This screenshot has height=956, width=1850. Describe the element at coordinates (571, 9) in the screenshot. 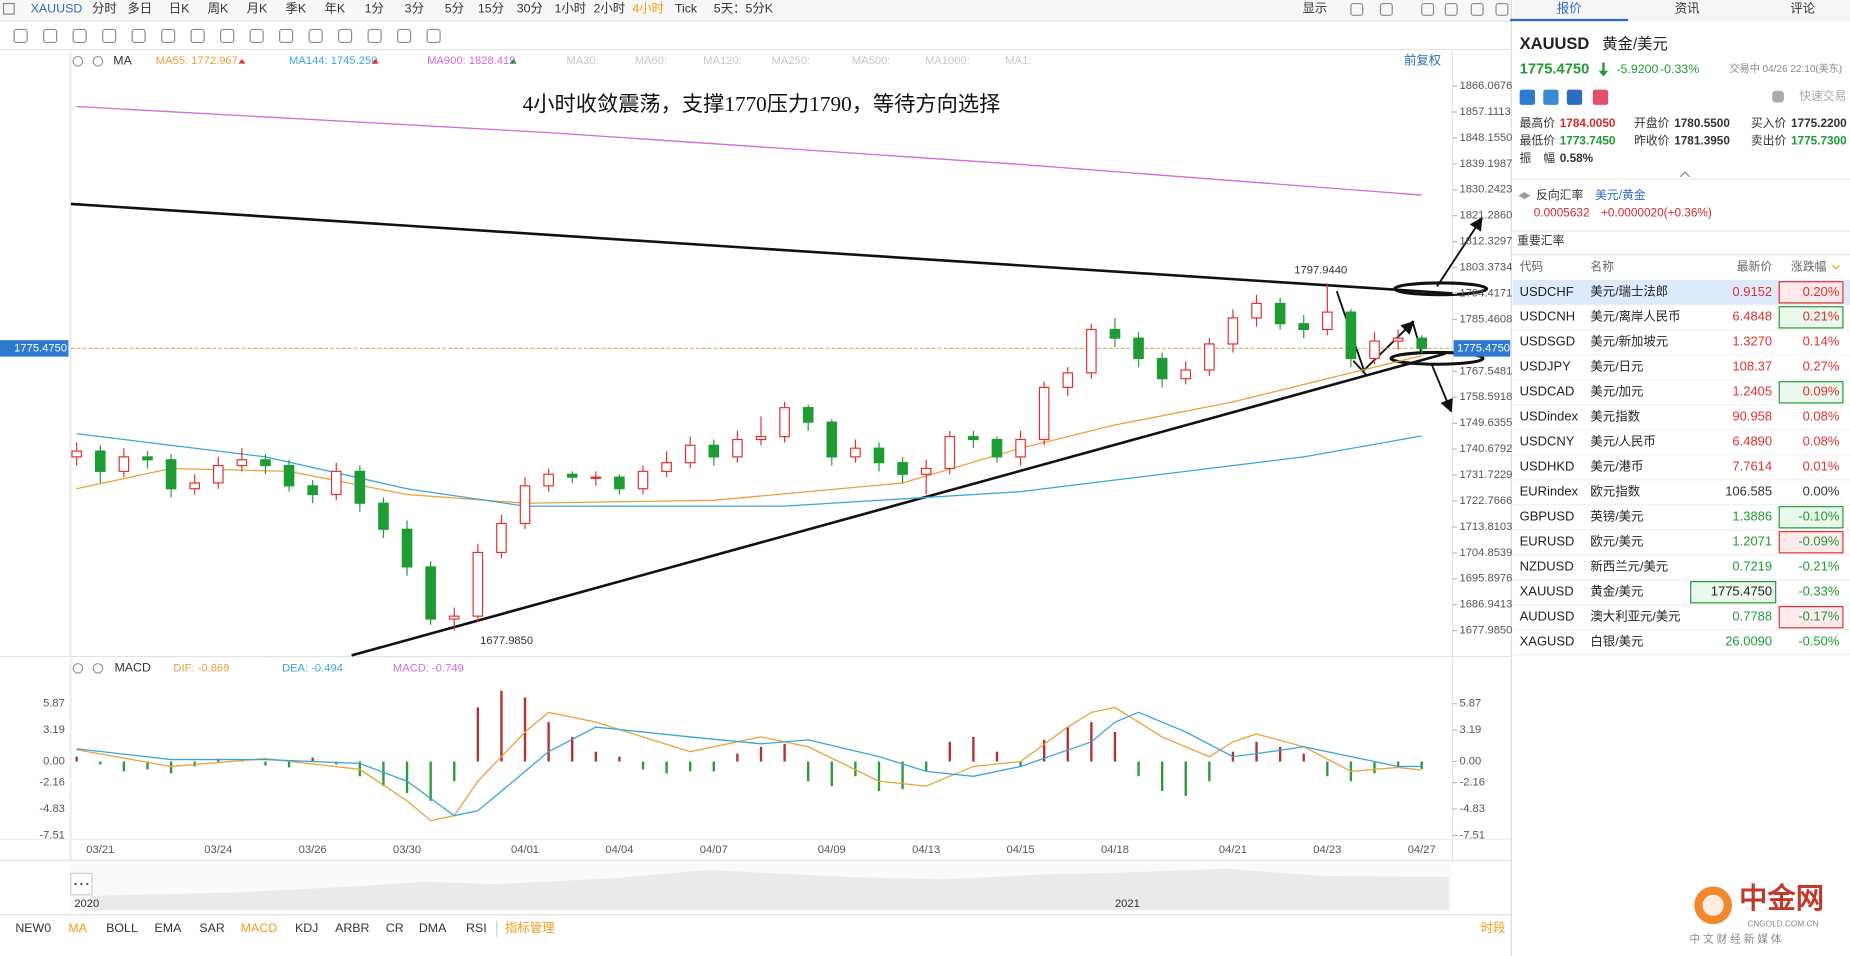

I see `period-tab: 1小时` at that location.